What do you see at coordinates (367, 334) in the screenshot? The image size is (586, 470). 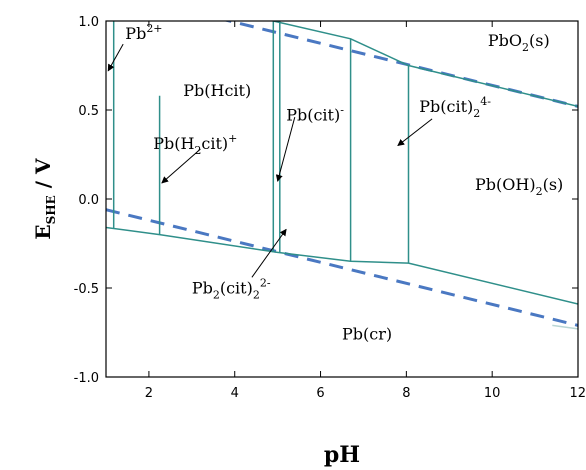 I see `label-pbcr: Pb(cr)` at bounding box center [367, 334].